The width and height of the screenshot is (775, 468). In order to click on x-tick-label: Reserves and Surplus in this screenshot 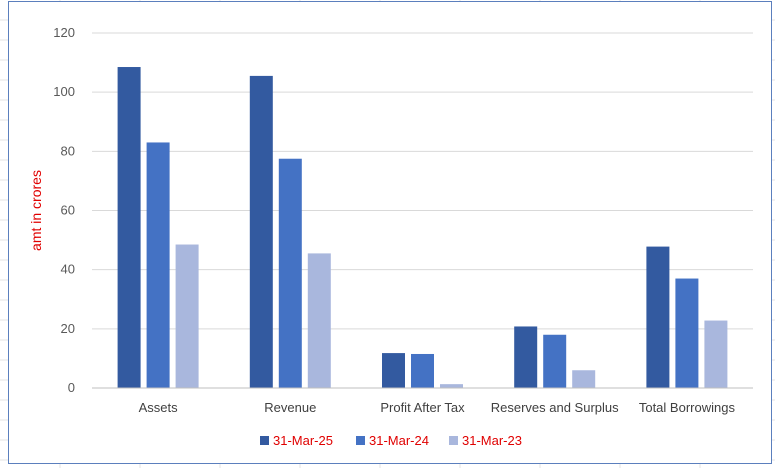, I will do `click(555, 407)`.